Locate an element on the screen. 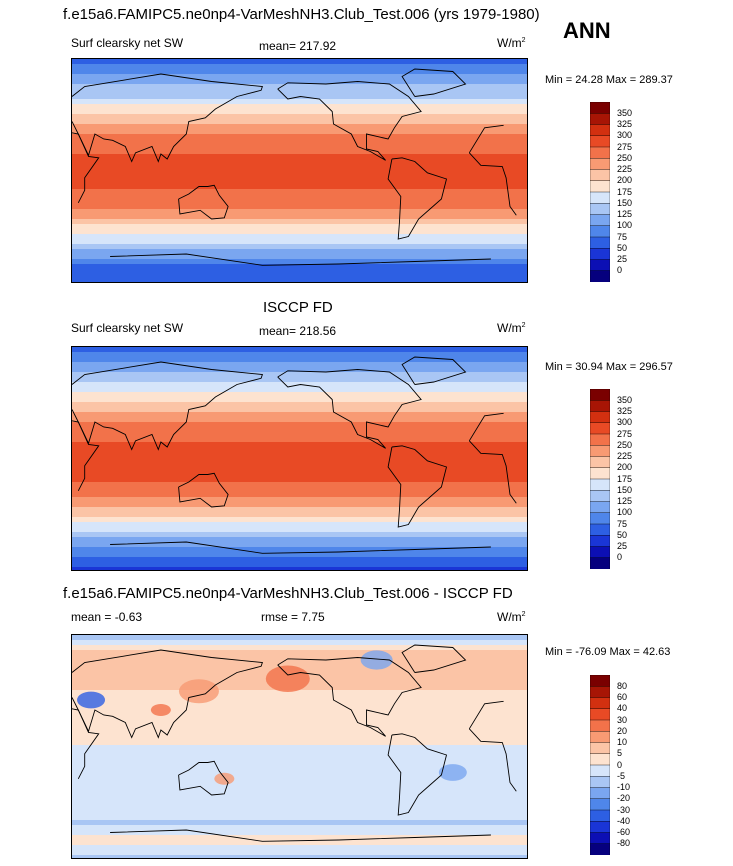 This screenshot has height=866, width=733. colorbar-tick-label: 275 is located at coordinates (625, 433).